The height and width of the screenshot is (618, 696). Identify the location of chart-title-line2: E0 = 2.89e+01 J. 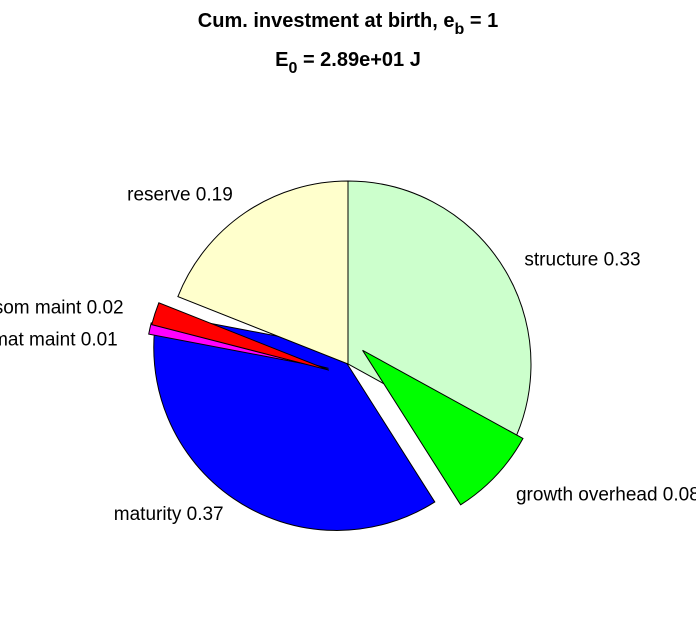
(348, 63).